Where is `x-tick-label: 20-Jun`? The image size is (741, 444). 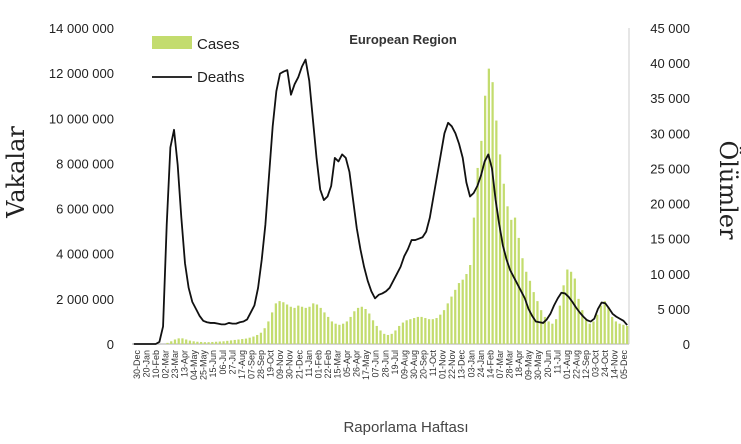 x-tick-label: 20-Jun is located at coordinates (548, 364).